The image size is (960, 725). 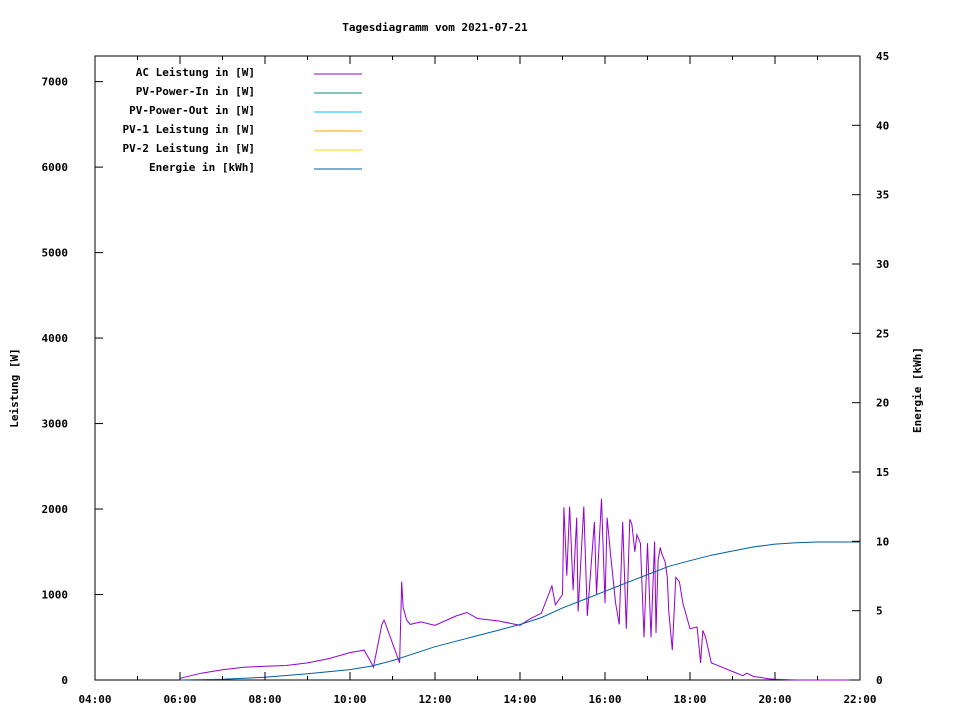 I want to click on x-tick-label: 06:00, so click(x=179, y=699).